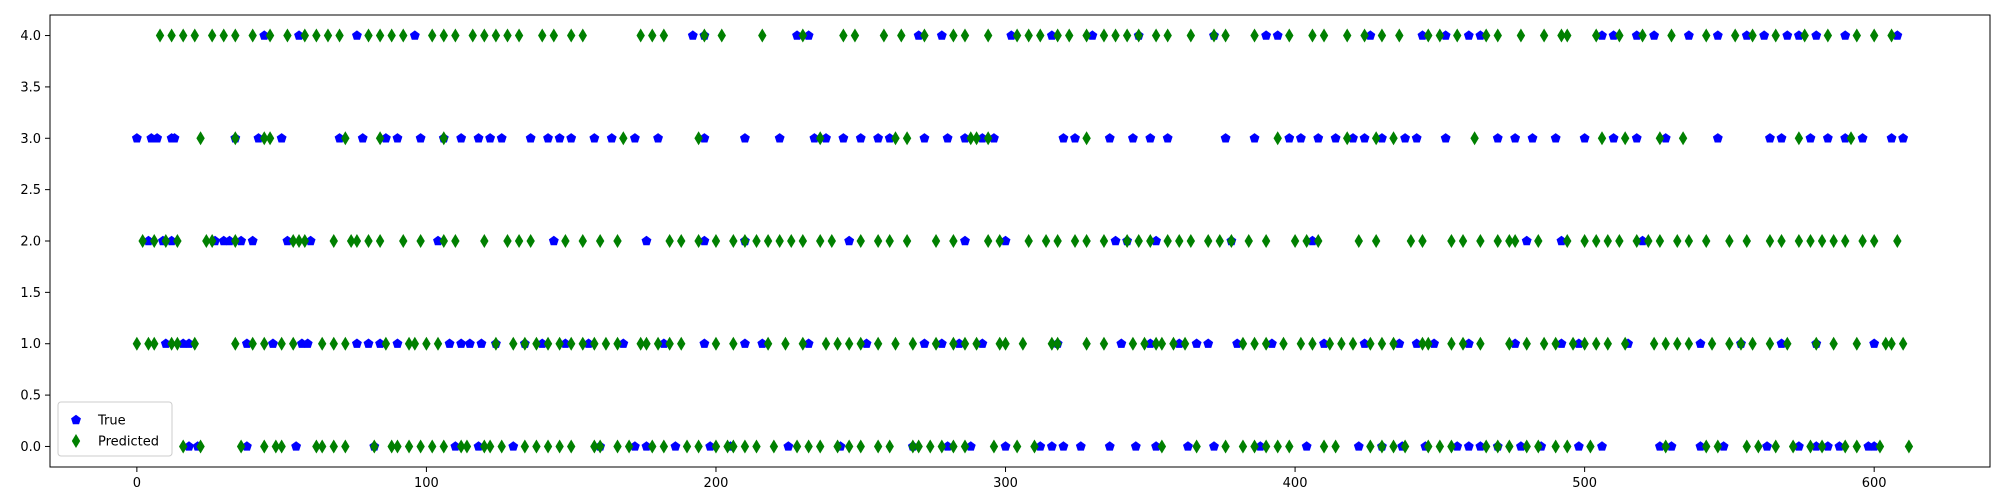 This screenshot has width=2000, height=500. What do you see at coordinates (30, 447) in the screenshot?
I see `y-tick-label: 0.0` at bounding box center [30, 447].